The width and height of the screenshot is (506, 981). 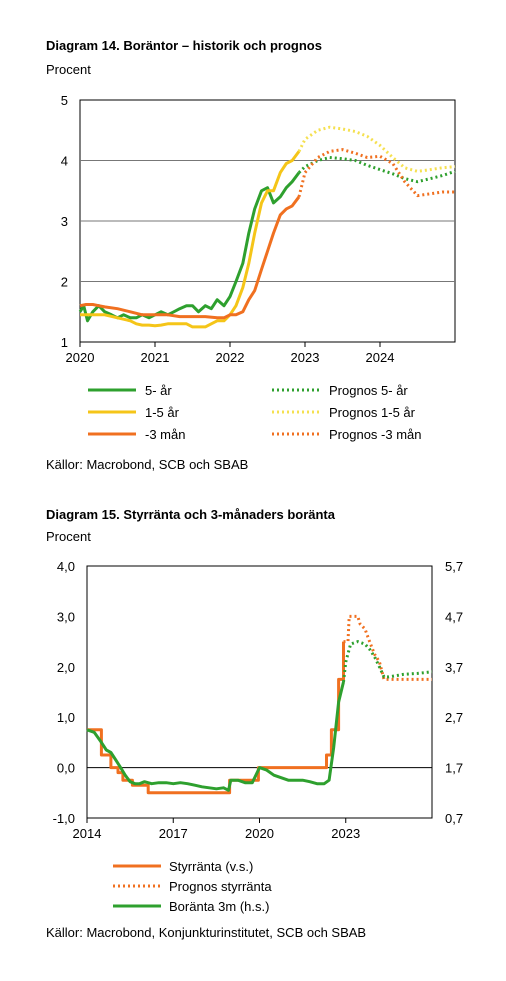 What do you see at coordinates (66, 667) in the screenshot?
I see `y-left-tick-label: 2,0` at bounding box center [66, 667].